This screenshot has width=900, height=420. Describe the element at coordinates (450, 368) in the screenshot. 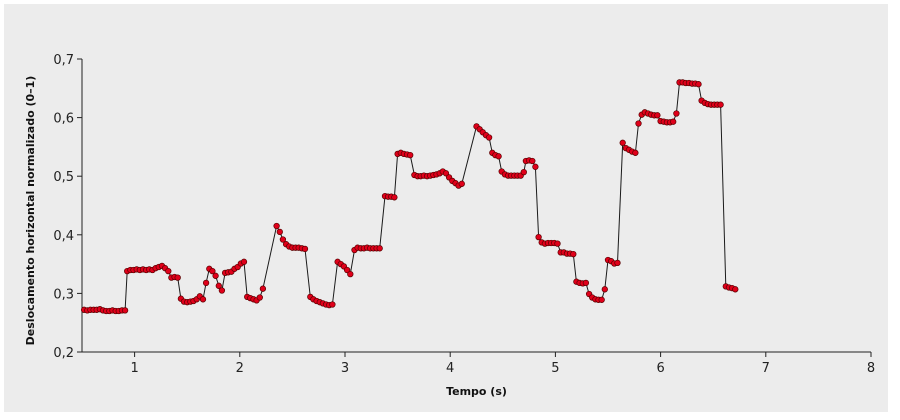

I see `x-tick-label: 4` at that location.